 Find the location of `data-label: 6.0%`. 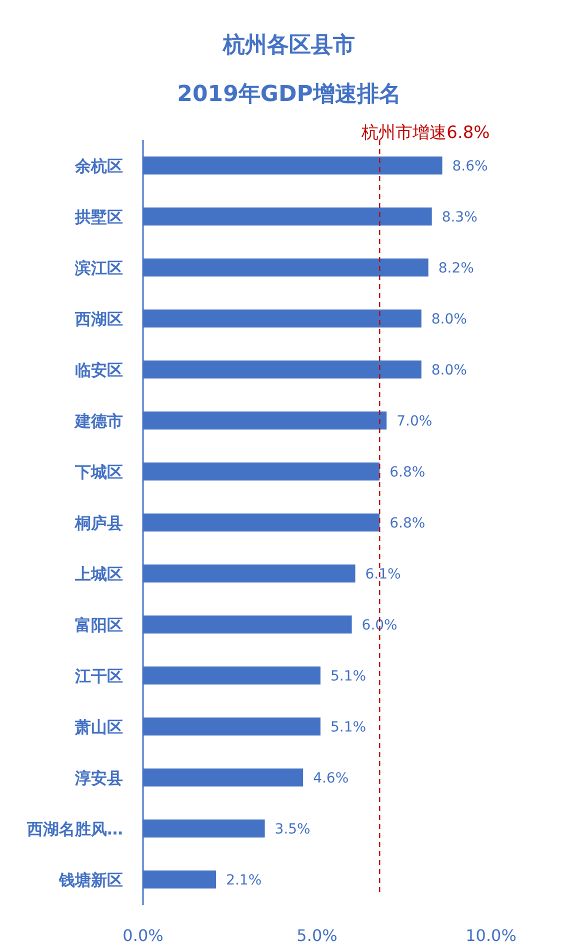

data-label: 6.0% is located at coordinates (380, 626).